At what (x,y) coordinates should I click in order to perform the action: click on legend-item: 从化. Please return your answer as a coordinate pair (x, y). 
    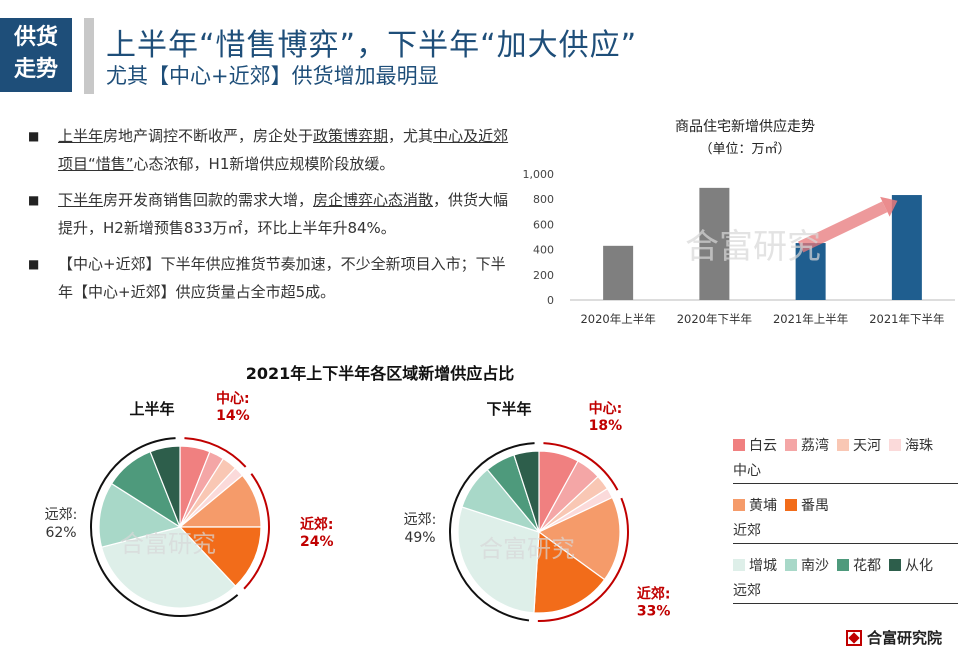
    Looking at the image, I should click on (911, 565).